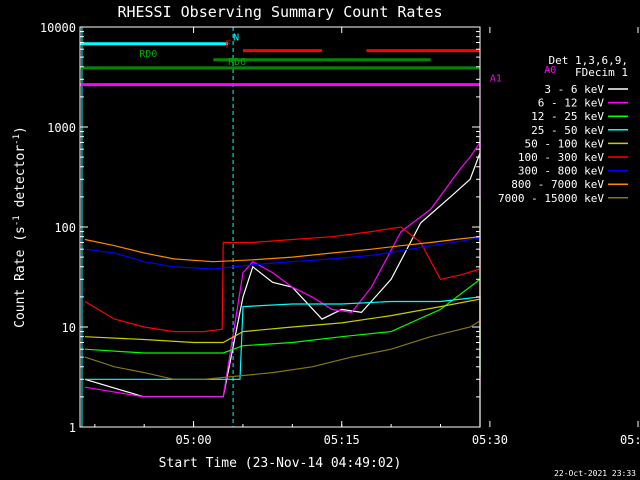 The image size is (640, 480). I want to click on timestamp: 22-Oct-2021 23:33, so click(595, 473).